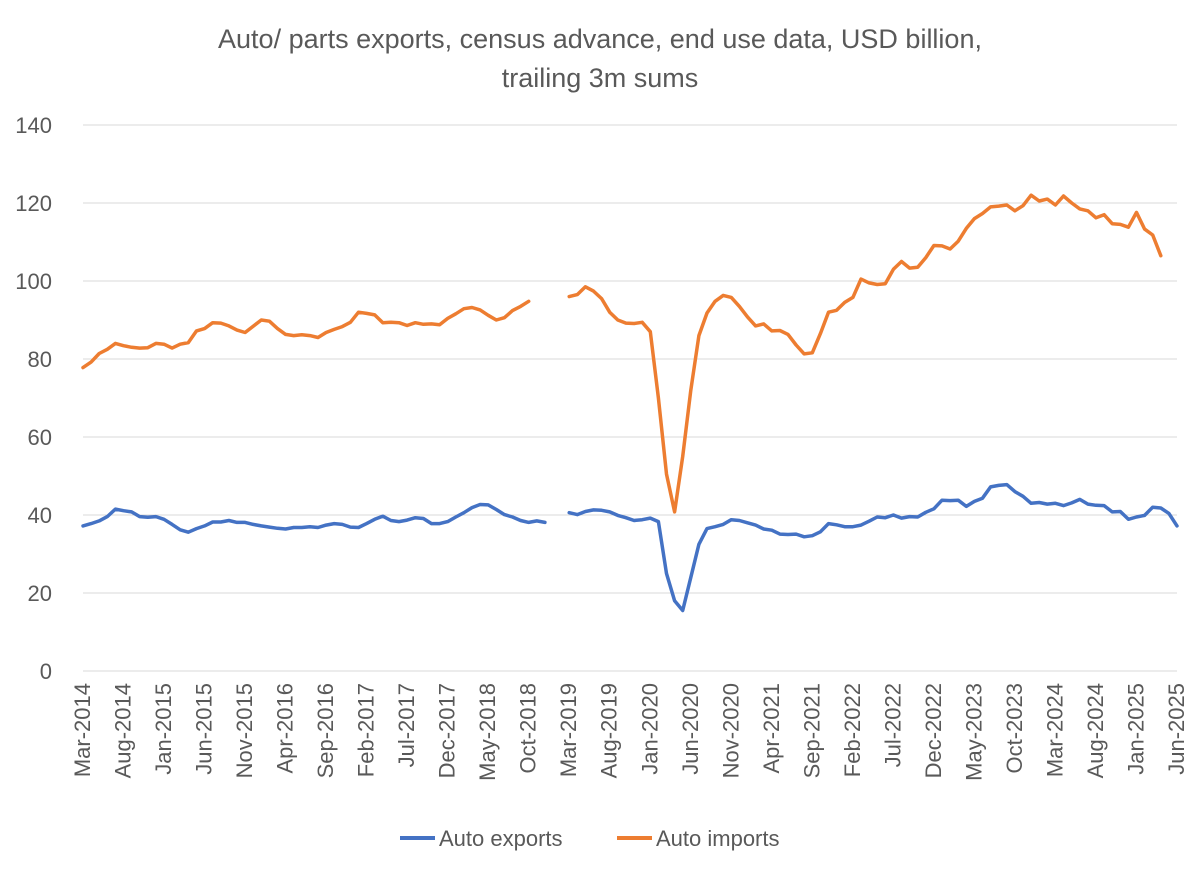 This screenshot has height=872, width=1200. I want to click on x-tick-label: Jun-2020, so click(690, 729).